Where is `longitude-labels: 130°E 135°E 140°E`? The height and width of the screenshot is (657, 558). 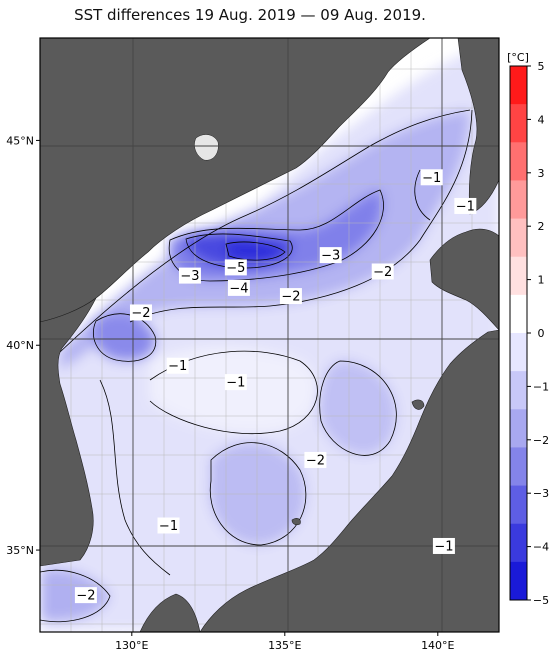 longitude-labels: 130°E 135°E 140°E is located at coordinates (285, 642).